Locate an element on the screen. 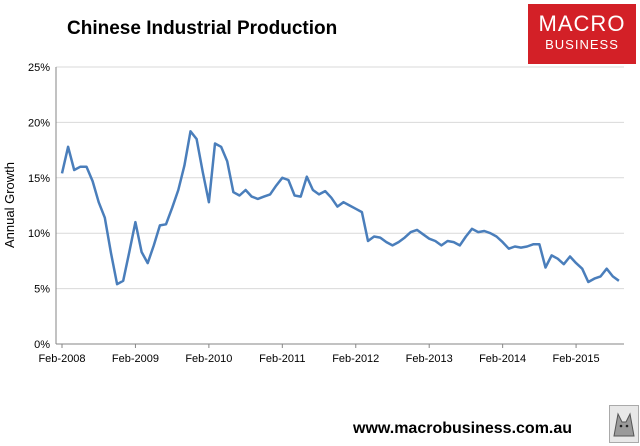  footer-url: www.macrobusiness.com.au is located at coordinates (463, 428).